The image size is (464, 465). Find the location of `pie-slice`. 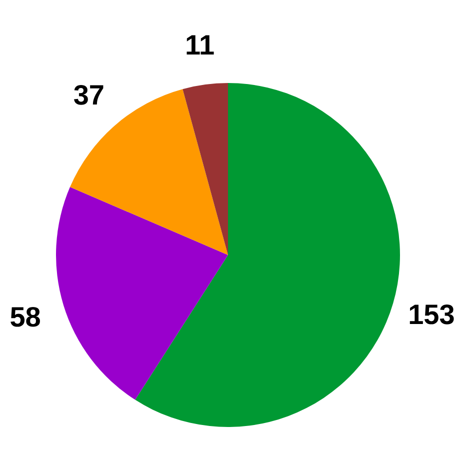

pie-slice is located at coordinates (205, 169).